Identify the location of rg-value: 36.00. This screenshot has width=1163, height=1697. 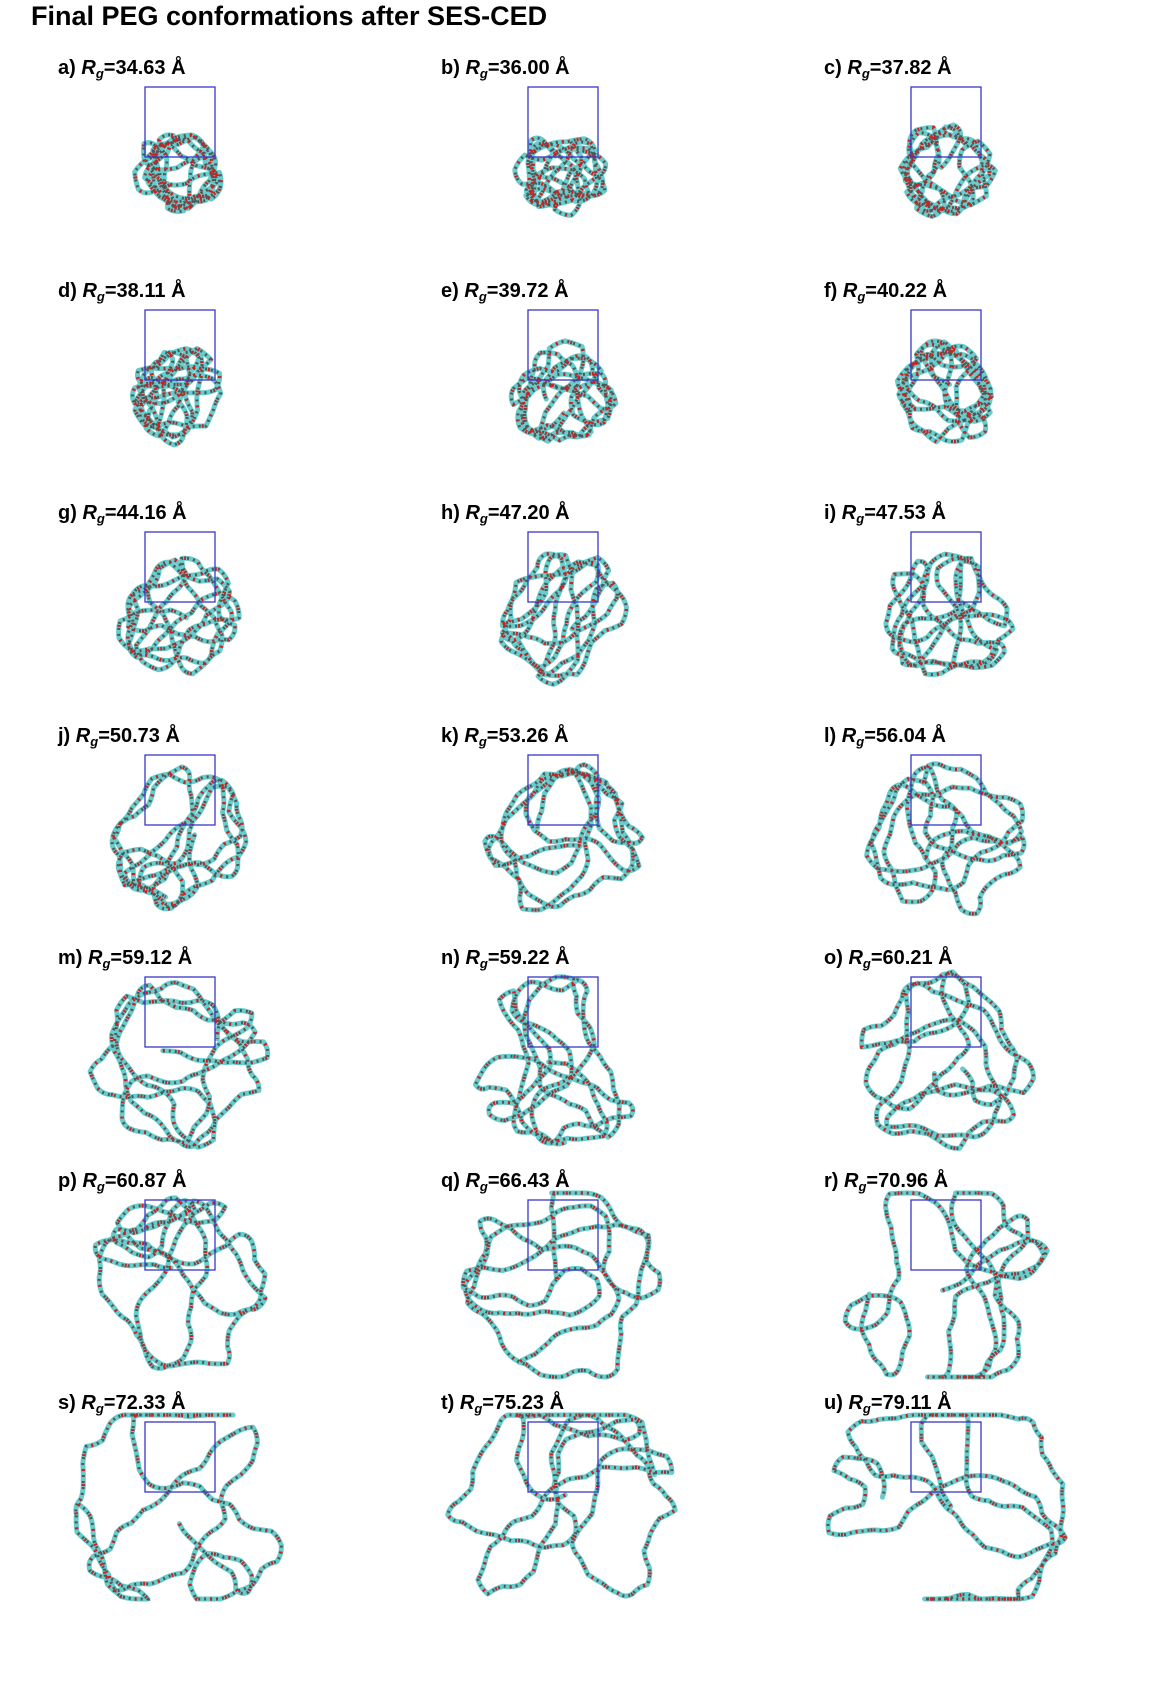
(524, 68).